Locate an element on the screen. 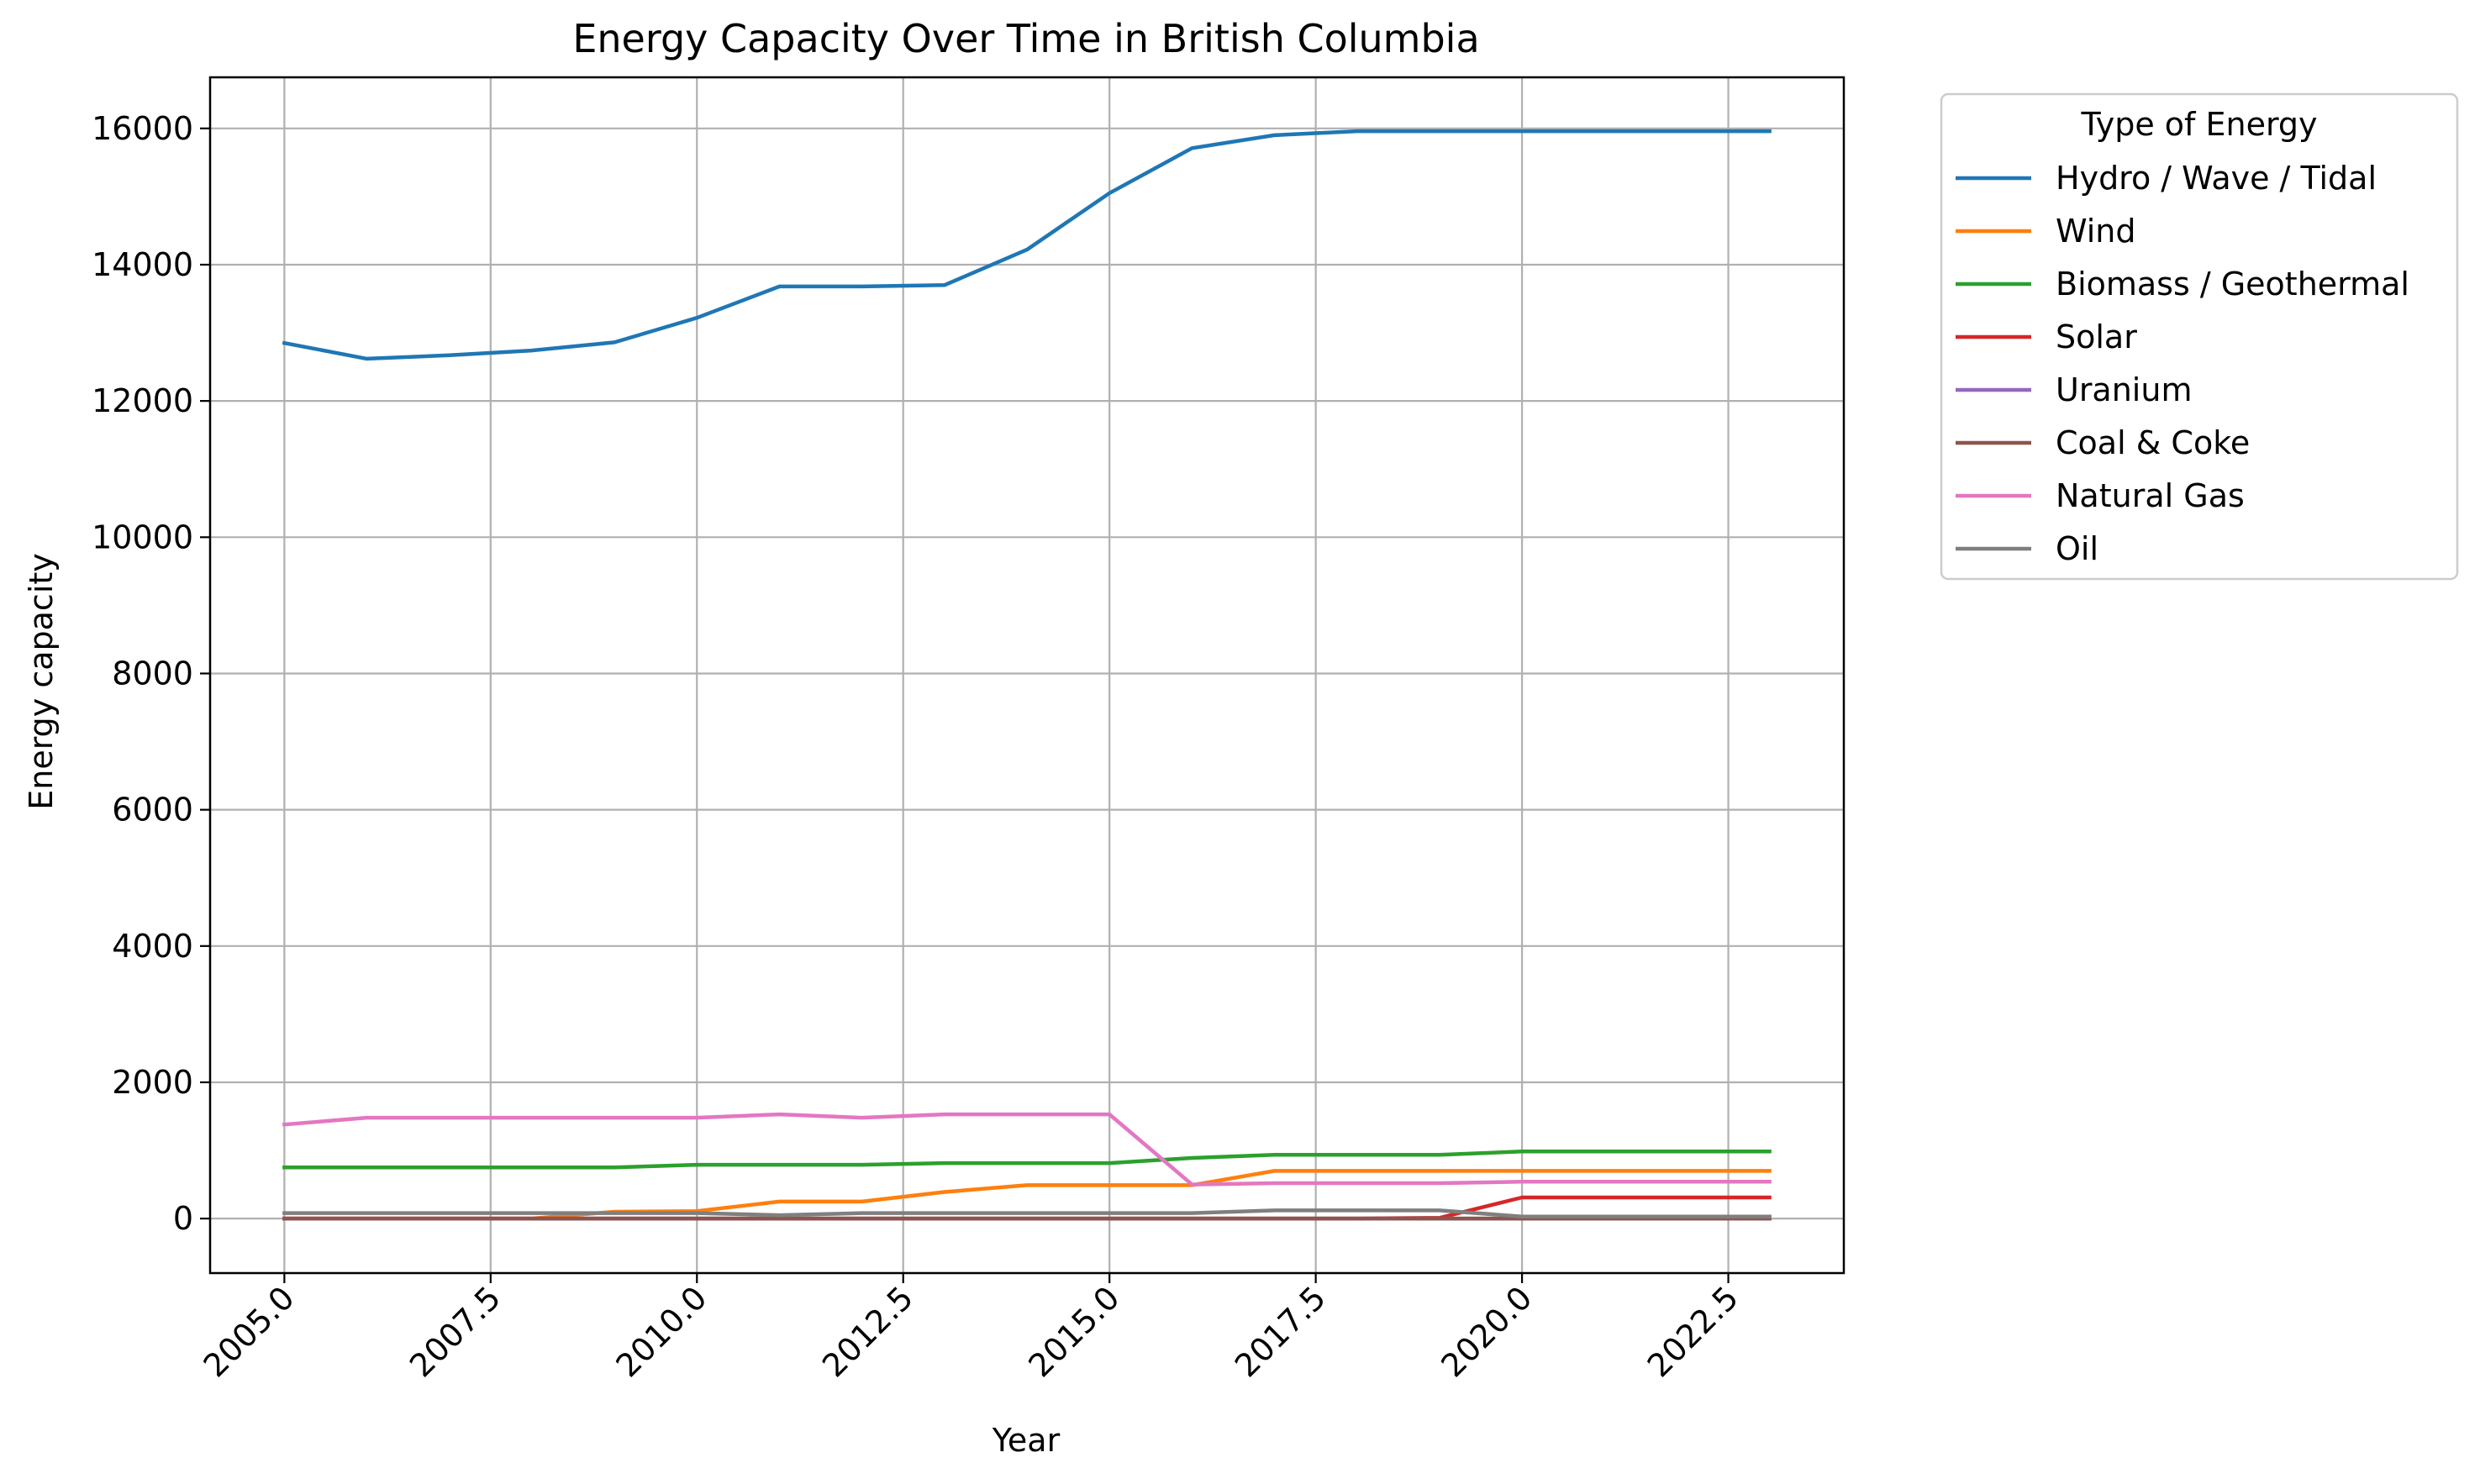  legend-title: Type of Energy is located at coordinates (2198, 125).